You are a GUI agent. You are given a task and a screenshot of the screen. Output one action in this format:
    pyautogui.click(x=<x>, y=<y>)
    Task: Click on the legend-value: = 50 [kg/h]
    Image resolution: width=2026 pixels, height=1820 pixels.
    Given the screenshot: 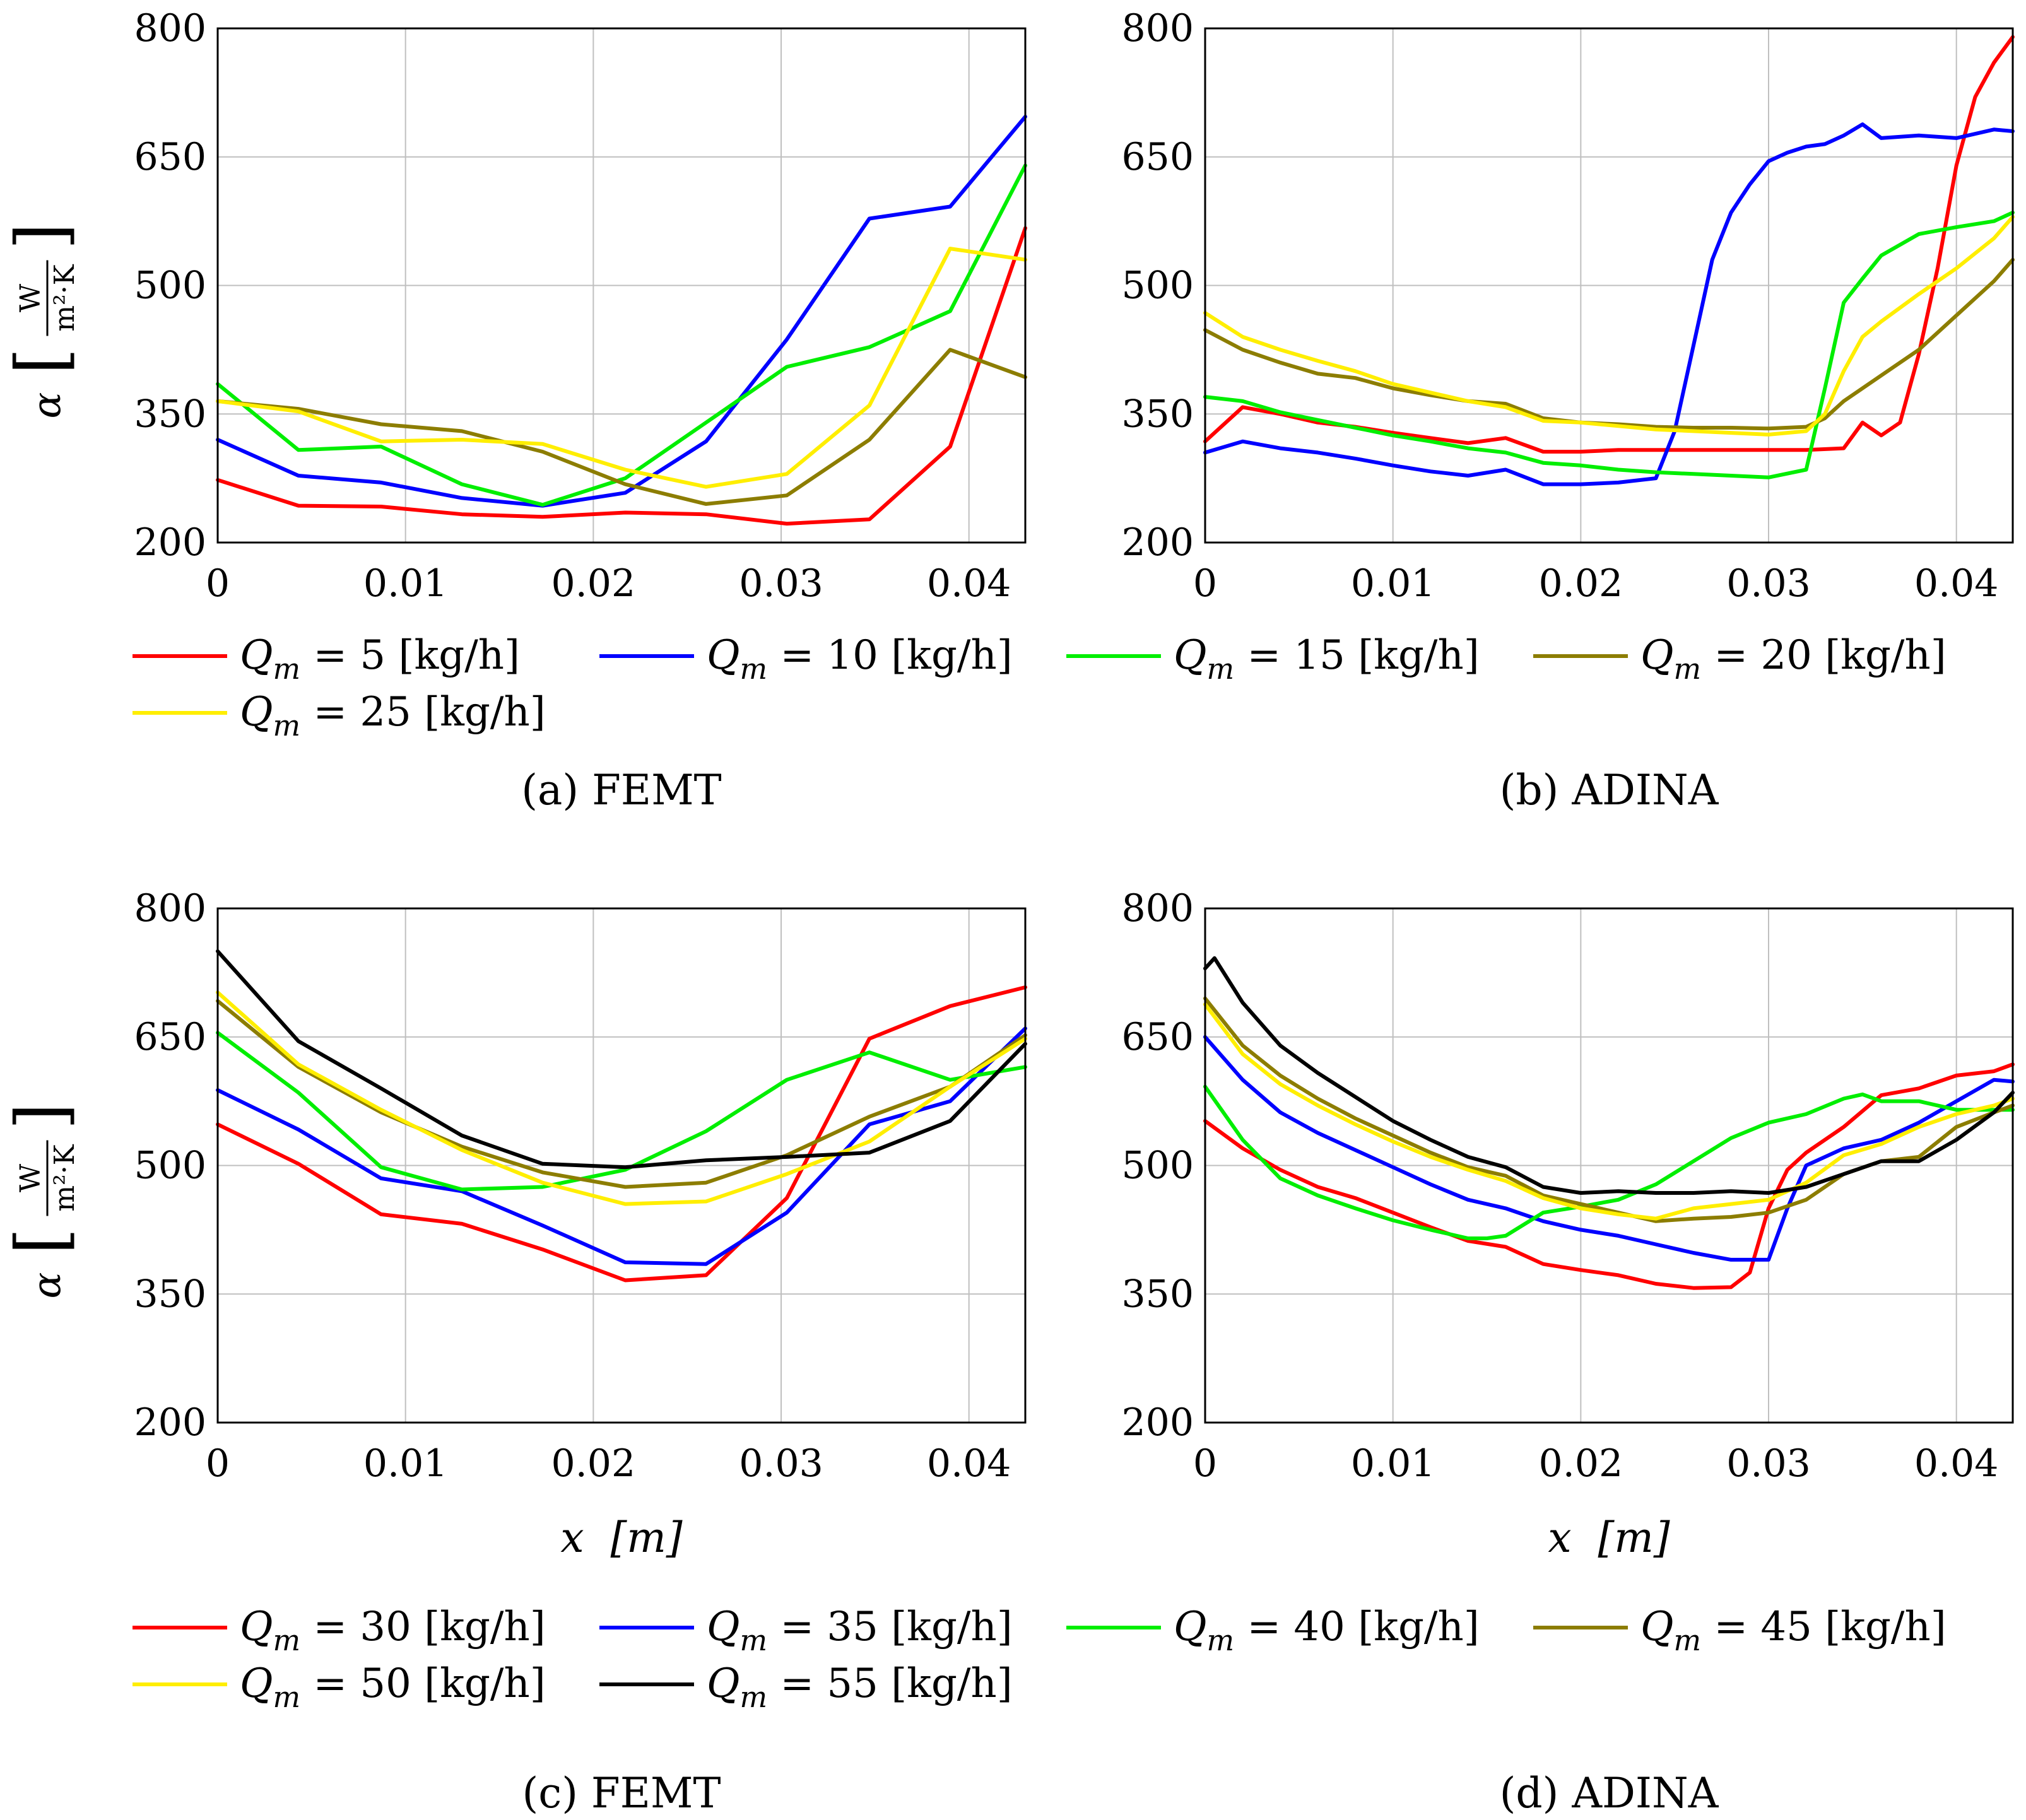 What is the action you would take?
    pyautogui.click(x=423, y=1683)
    